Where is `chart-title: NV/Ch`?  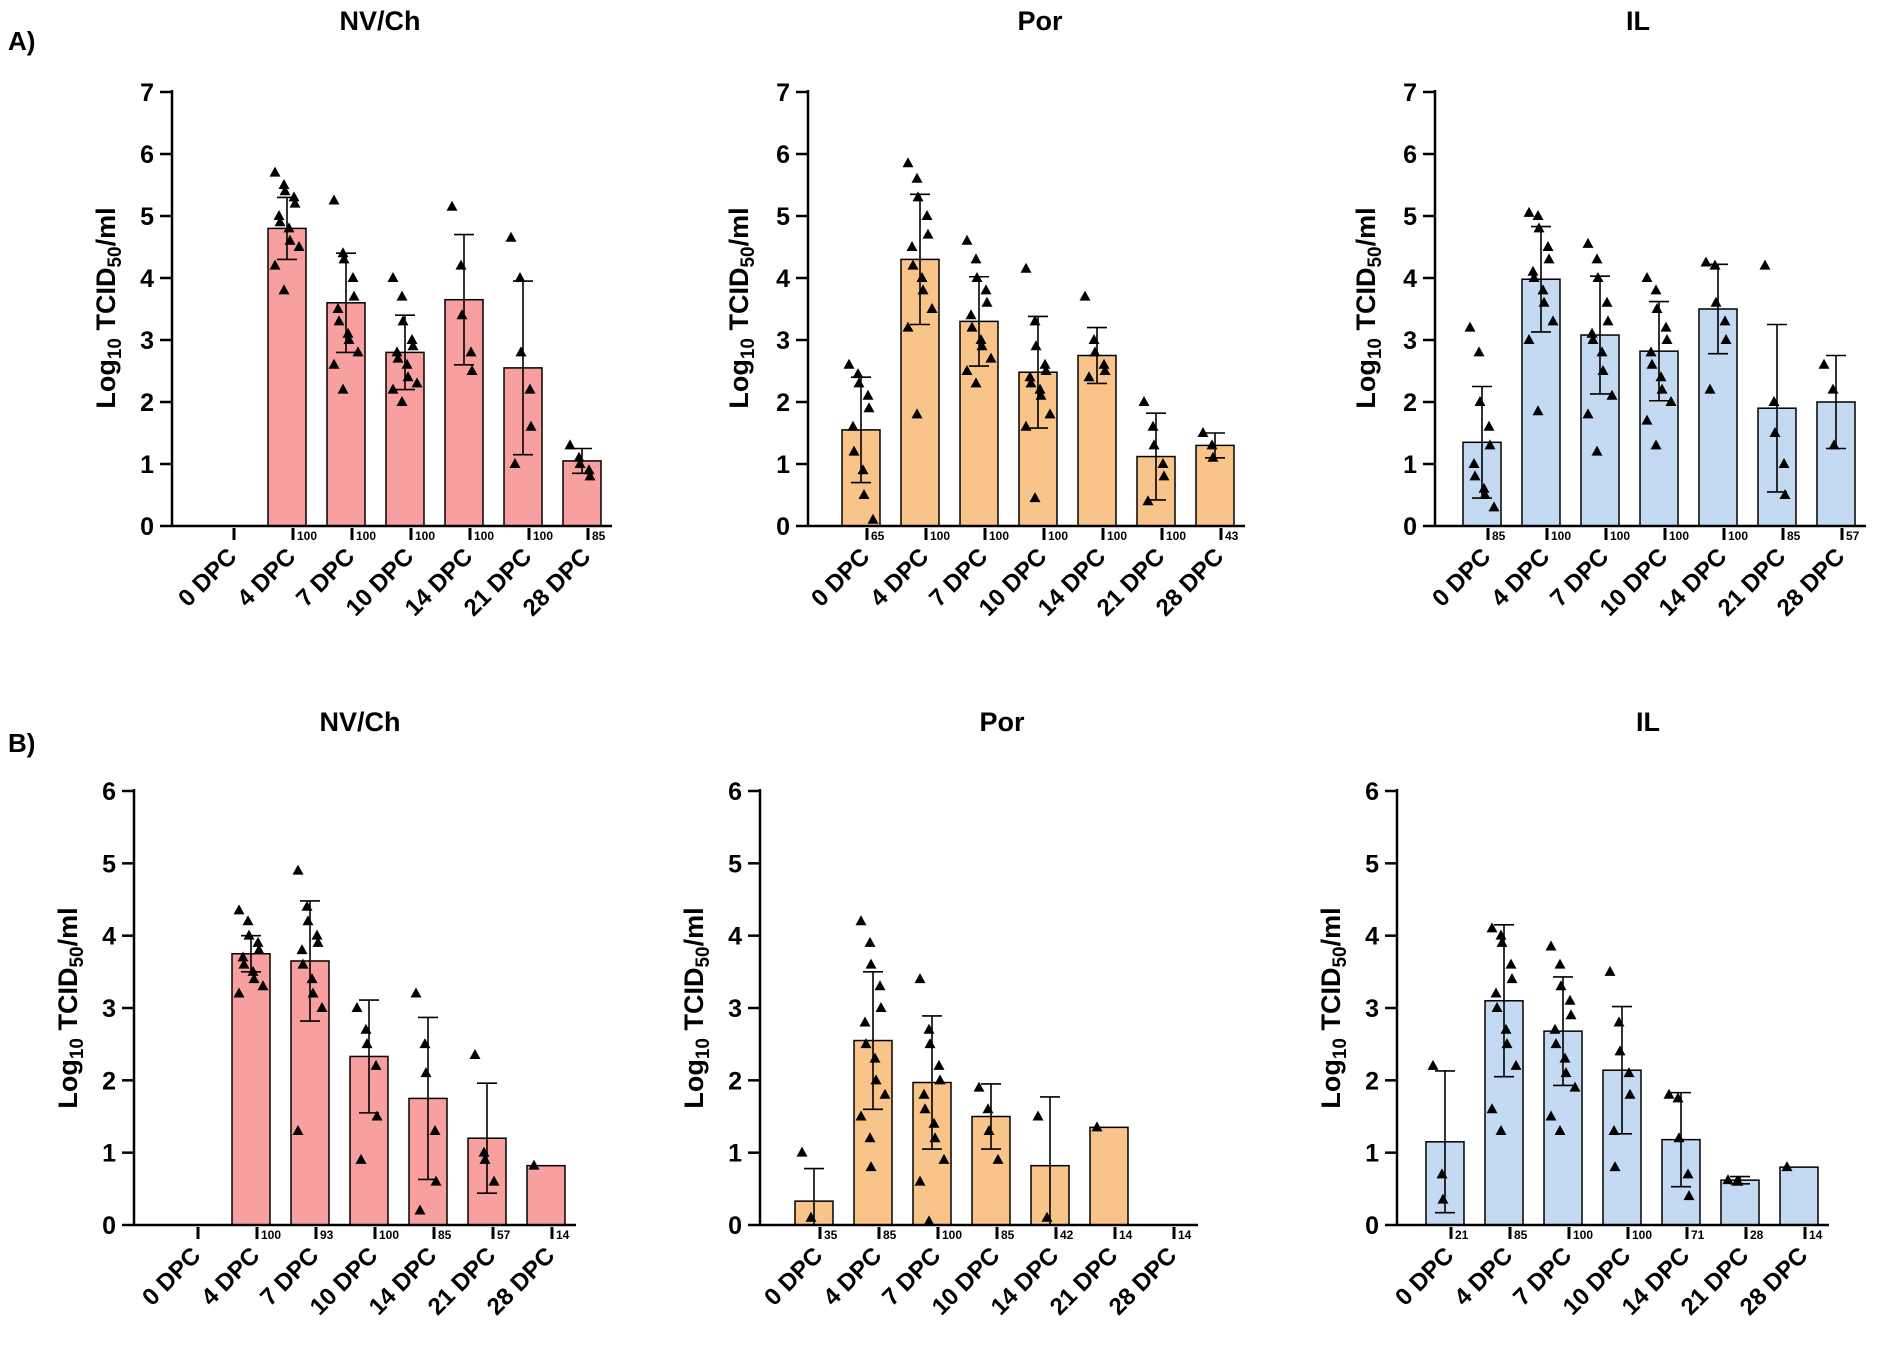
chart-title: NV/Ch is located at coordinates (360, 722).